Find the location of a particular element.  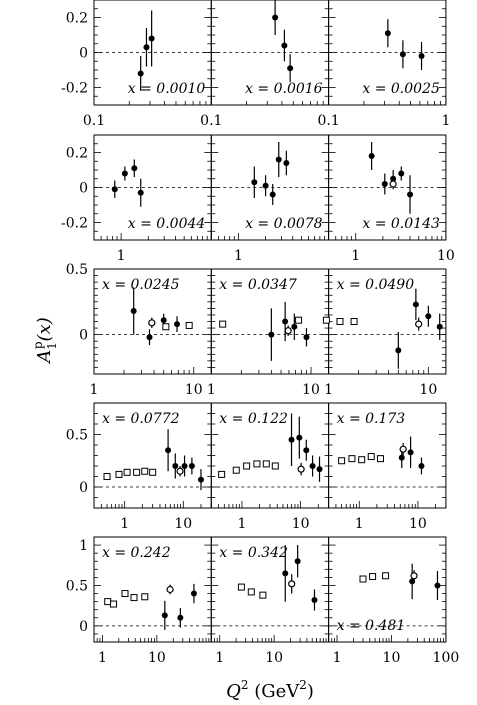

panel-r2-c1: 1 10x = 0.0347 is located at coordinates (246, 333).